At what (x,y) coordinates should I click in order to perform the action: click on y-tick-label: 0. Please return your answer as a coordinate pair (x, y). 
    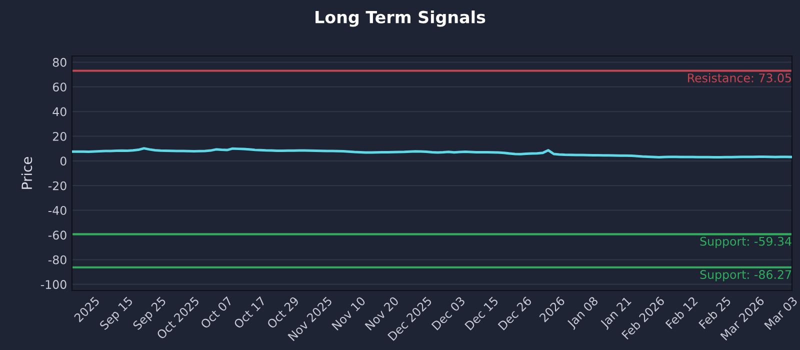
    Looking at the image, I should click on (63, 161).